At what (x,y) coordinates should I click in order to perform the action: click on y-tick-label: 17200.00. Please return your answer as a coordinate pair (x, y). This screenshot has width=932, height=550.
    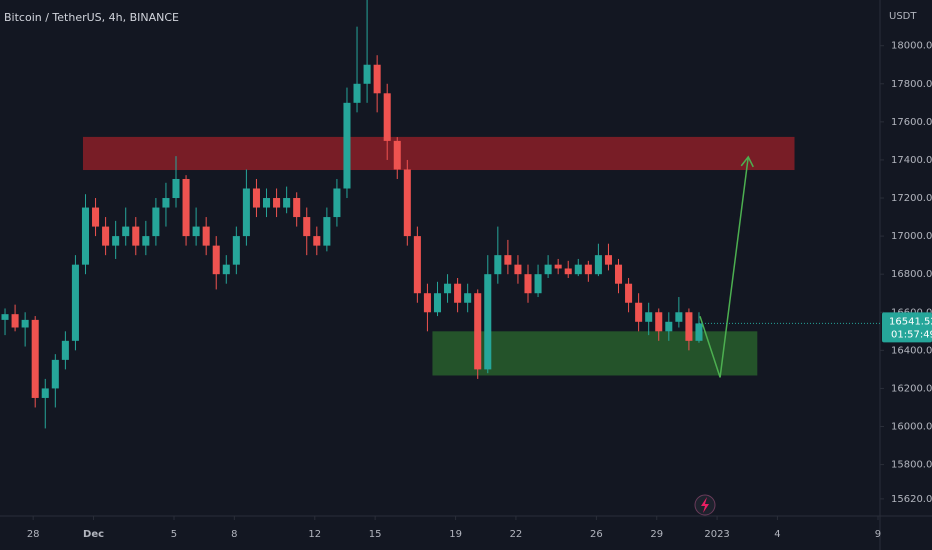
    Looking at the image, I should click on (911, 198).